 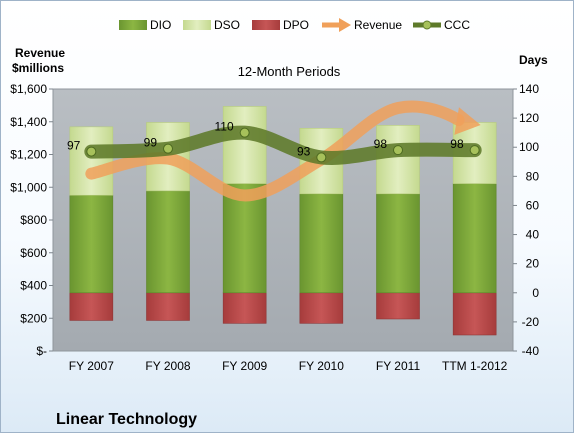 I want to click on left-tick-label: $1,200, so click(x=28, y=155).